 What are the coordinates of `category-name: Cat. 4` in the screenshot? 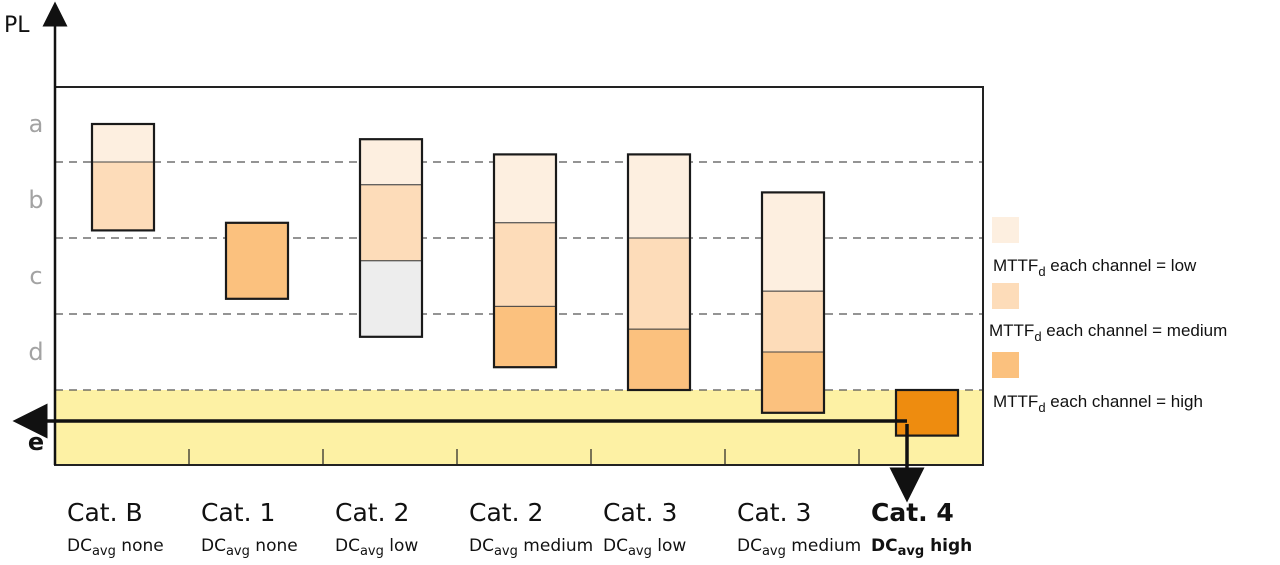 It's located at (912, 512).